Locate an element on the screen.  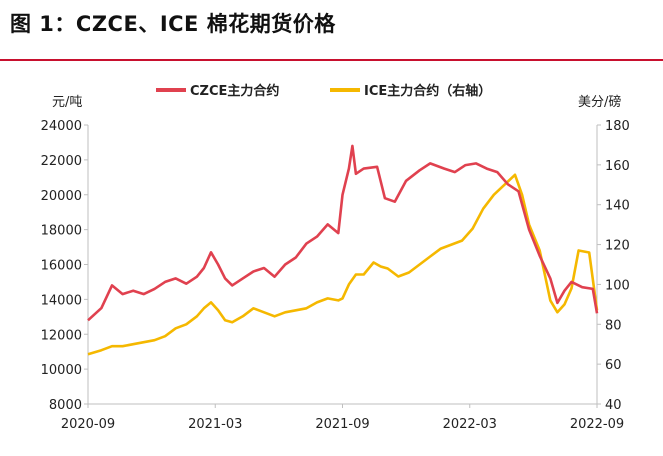
legend-label-czce: CZCE主力合约 is located at coordinates (234, 91).